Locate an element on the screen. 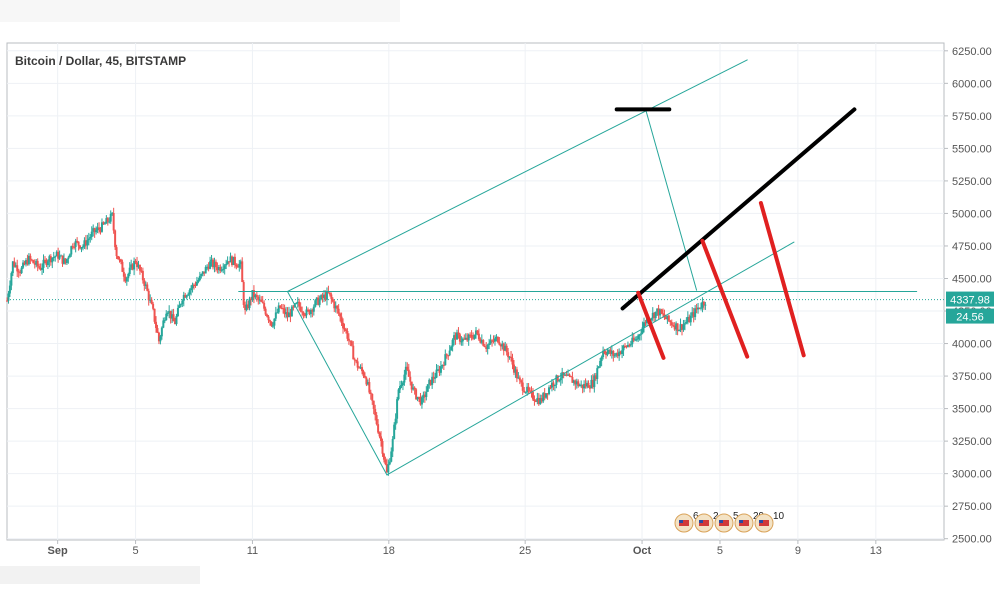 The height and width of the screenshot is (599, 1002). event-markers: 6252910 is located at coordinates (729, 522).